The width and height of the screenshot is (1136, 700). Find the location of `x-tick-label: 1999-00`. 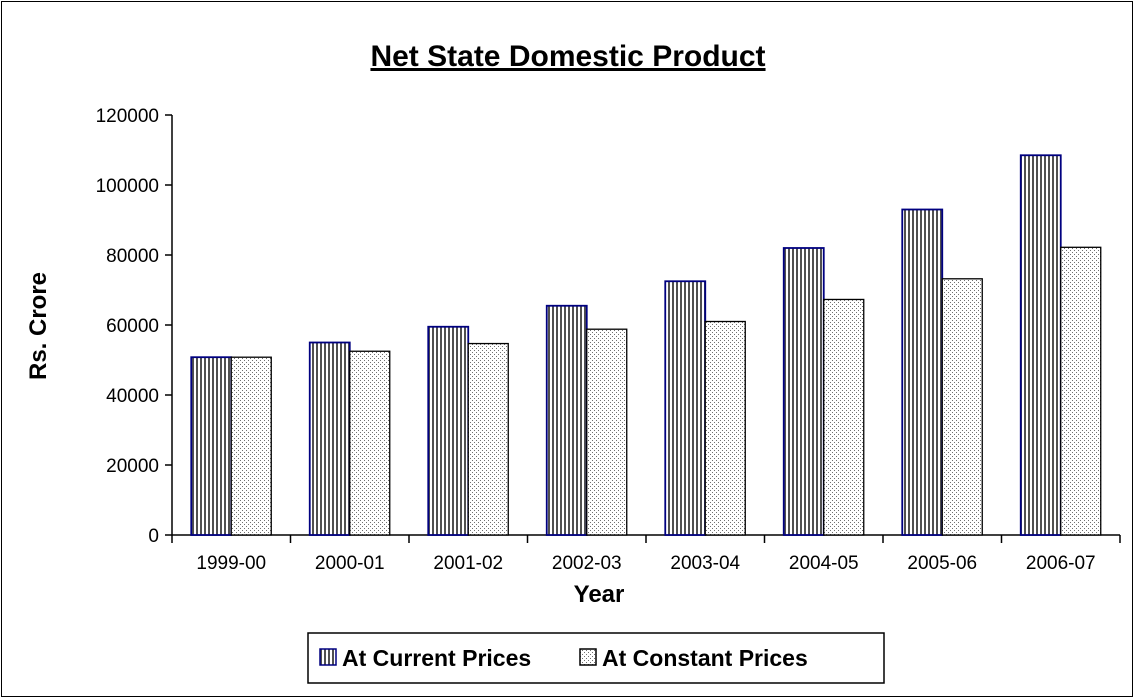

x-tick-label: 1999-00 is located at coordinates (231, 563).